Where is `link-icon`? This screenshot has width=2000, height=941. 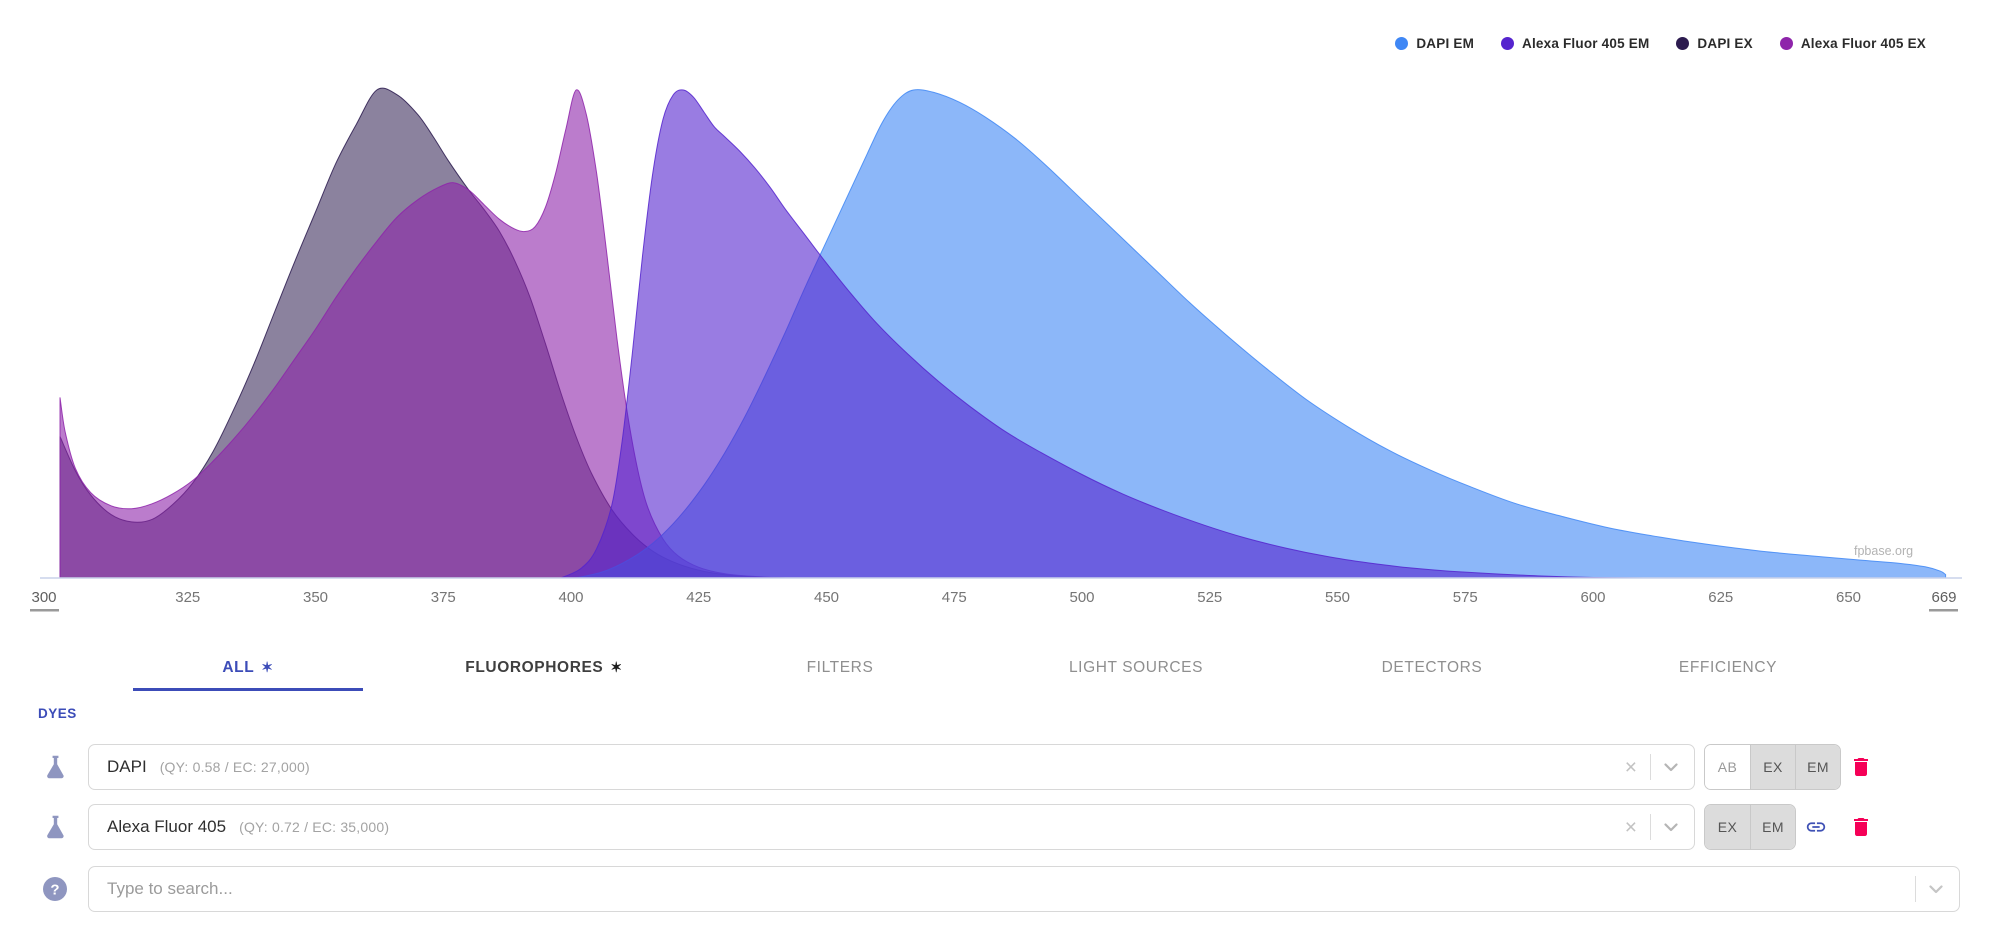
link-icon is located at coordinates (1816, 827).